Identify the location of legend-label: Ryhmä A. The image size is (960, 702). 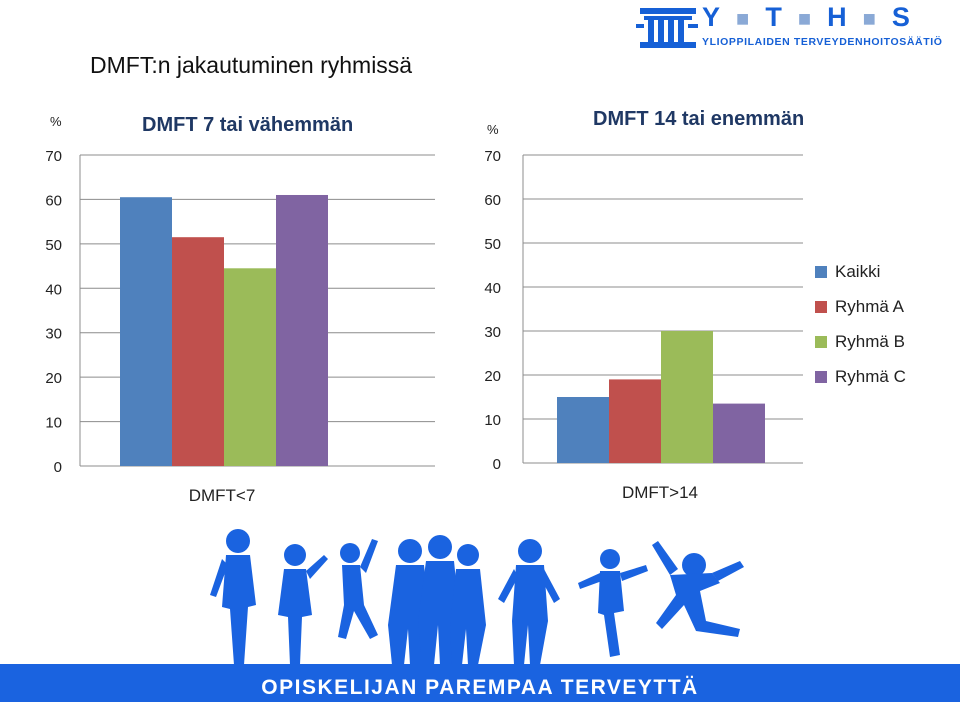
(869, 306).